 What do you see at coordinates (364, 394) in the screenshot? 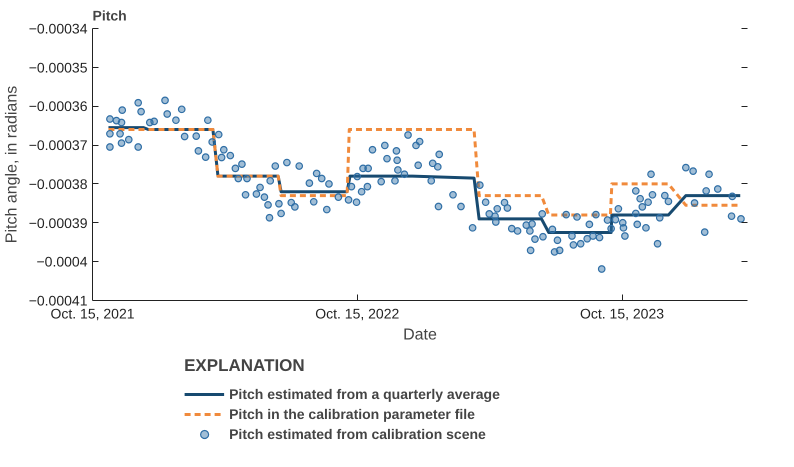
I see `legend-label: Pitch estimated from a quarterly average` at bounding box center [364, 394].